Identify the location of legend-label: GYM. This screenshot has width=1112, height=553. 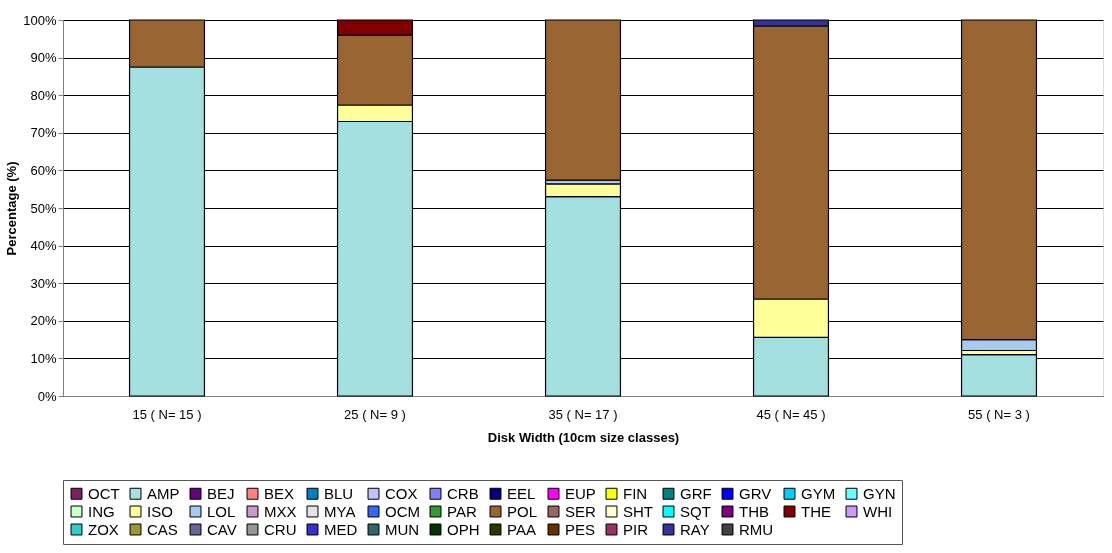
(818, 493).